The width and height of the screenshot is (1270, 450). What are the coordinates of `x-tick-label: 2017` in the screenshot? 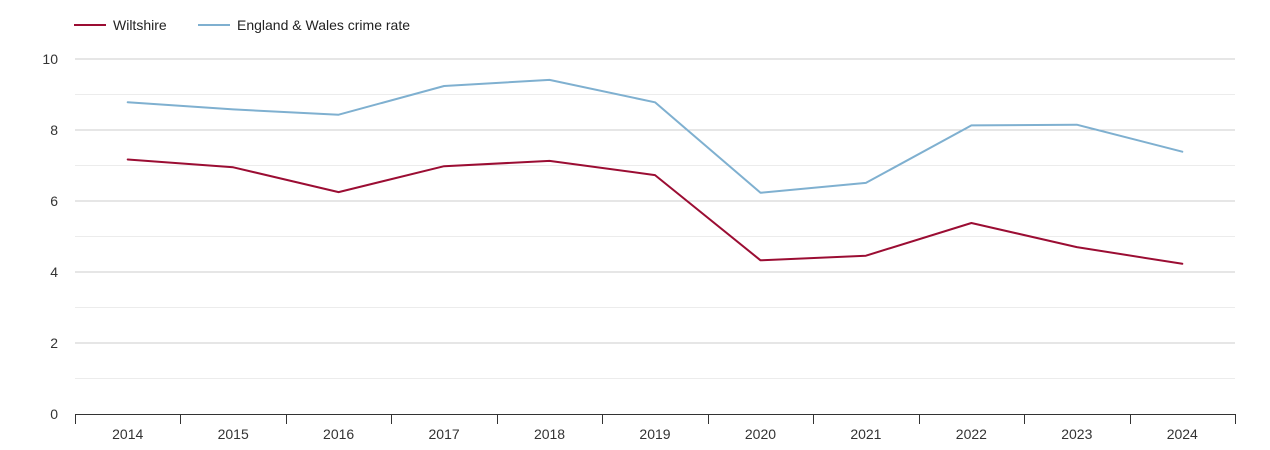 It's located at (444, 434).